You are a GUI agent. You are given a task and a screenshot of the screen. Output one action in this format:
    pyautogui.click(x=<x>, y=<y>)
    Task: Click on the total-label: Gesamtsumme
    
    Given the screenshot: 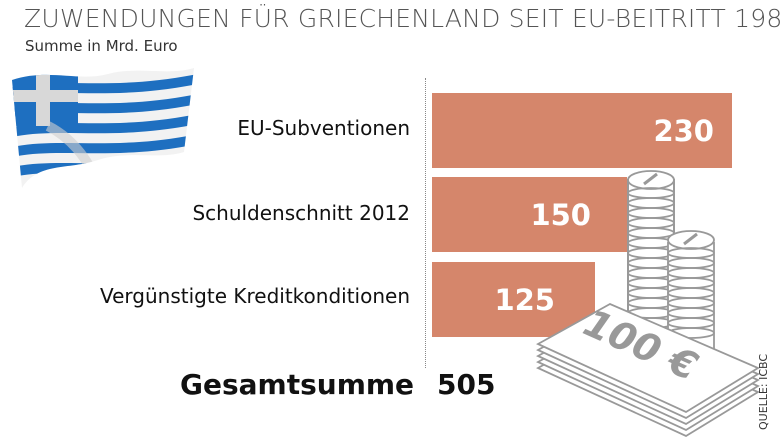 What is the action you would take?
    pyautogui.click(x=297, y=384)
    